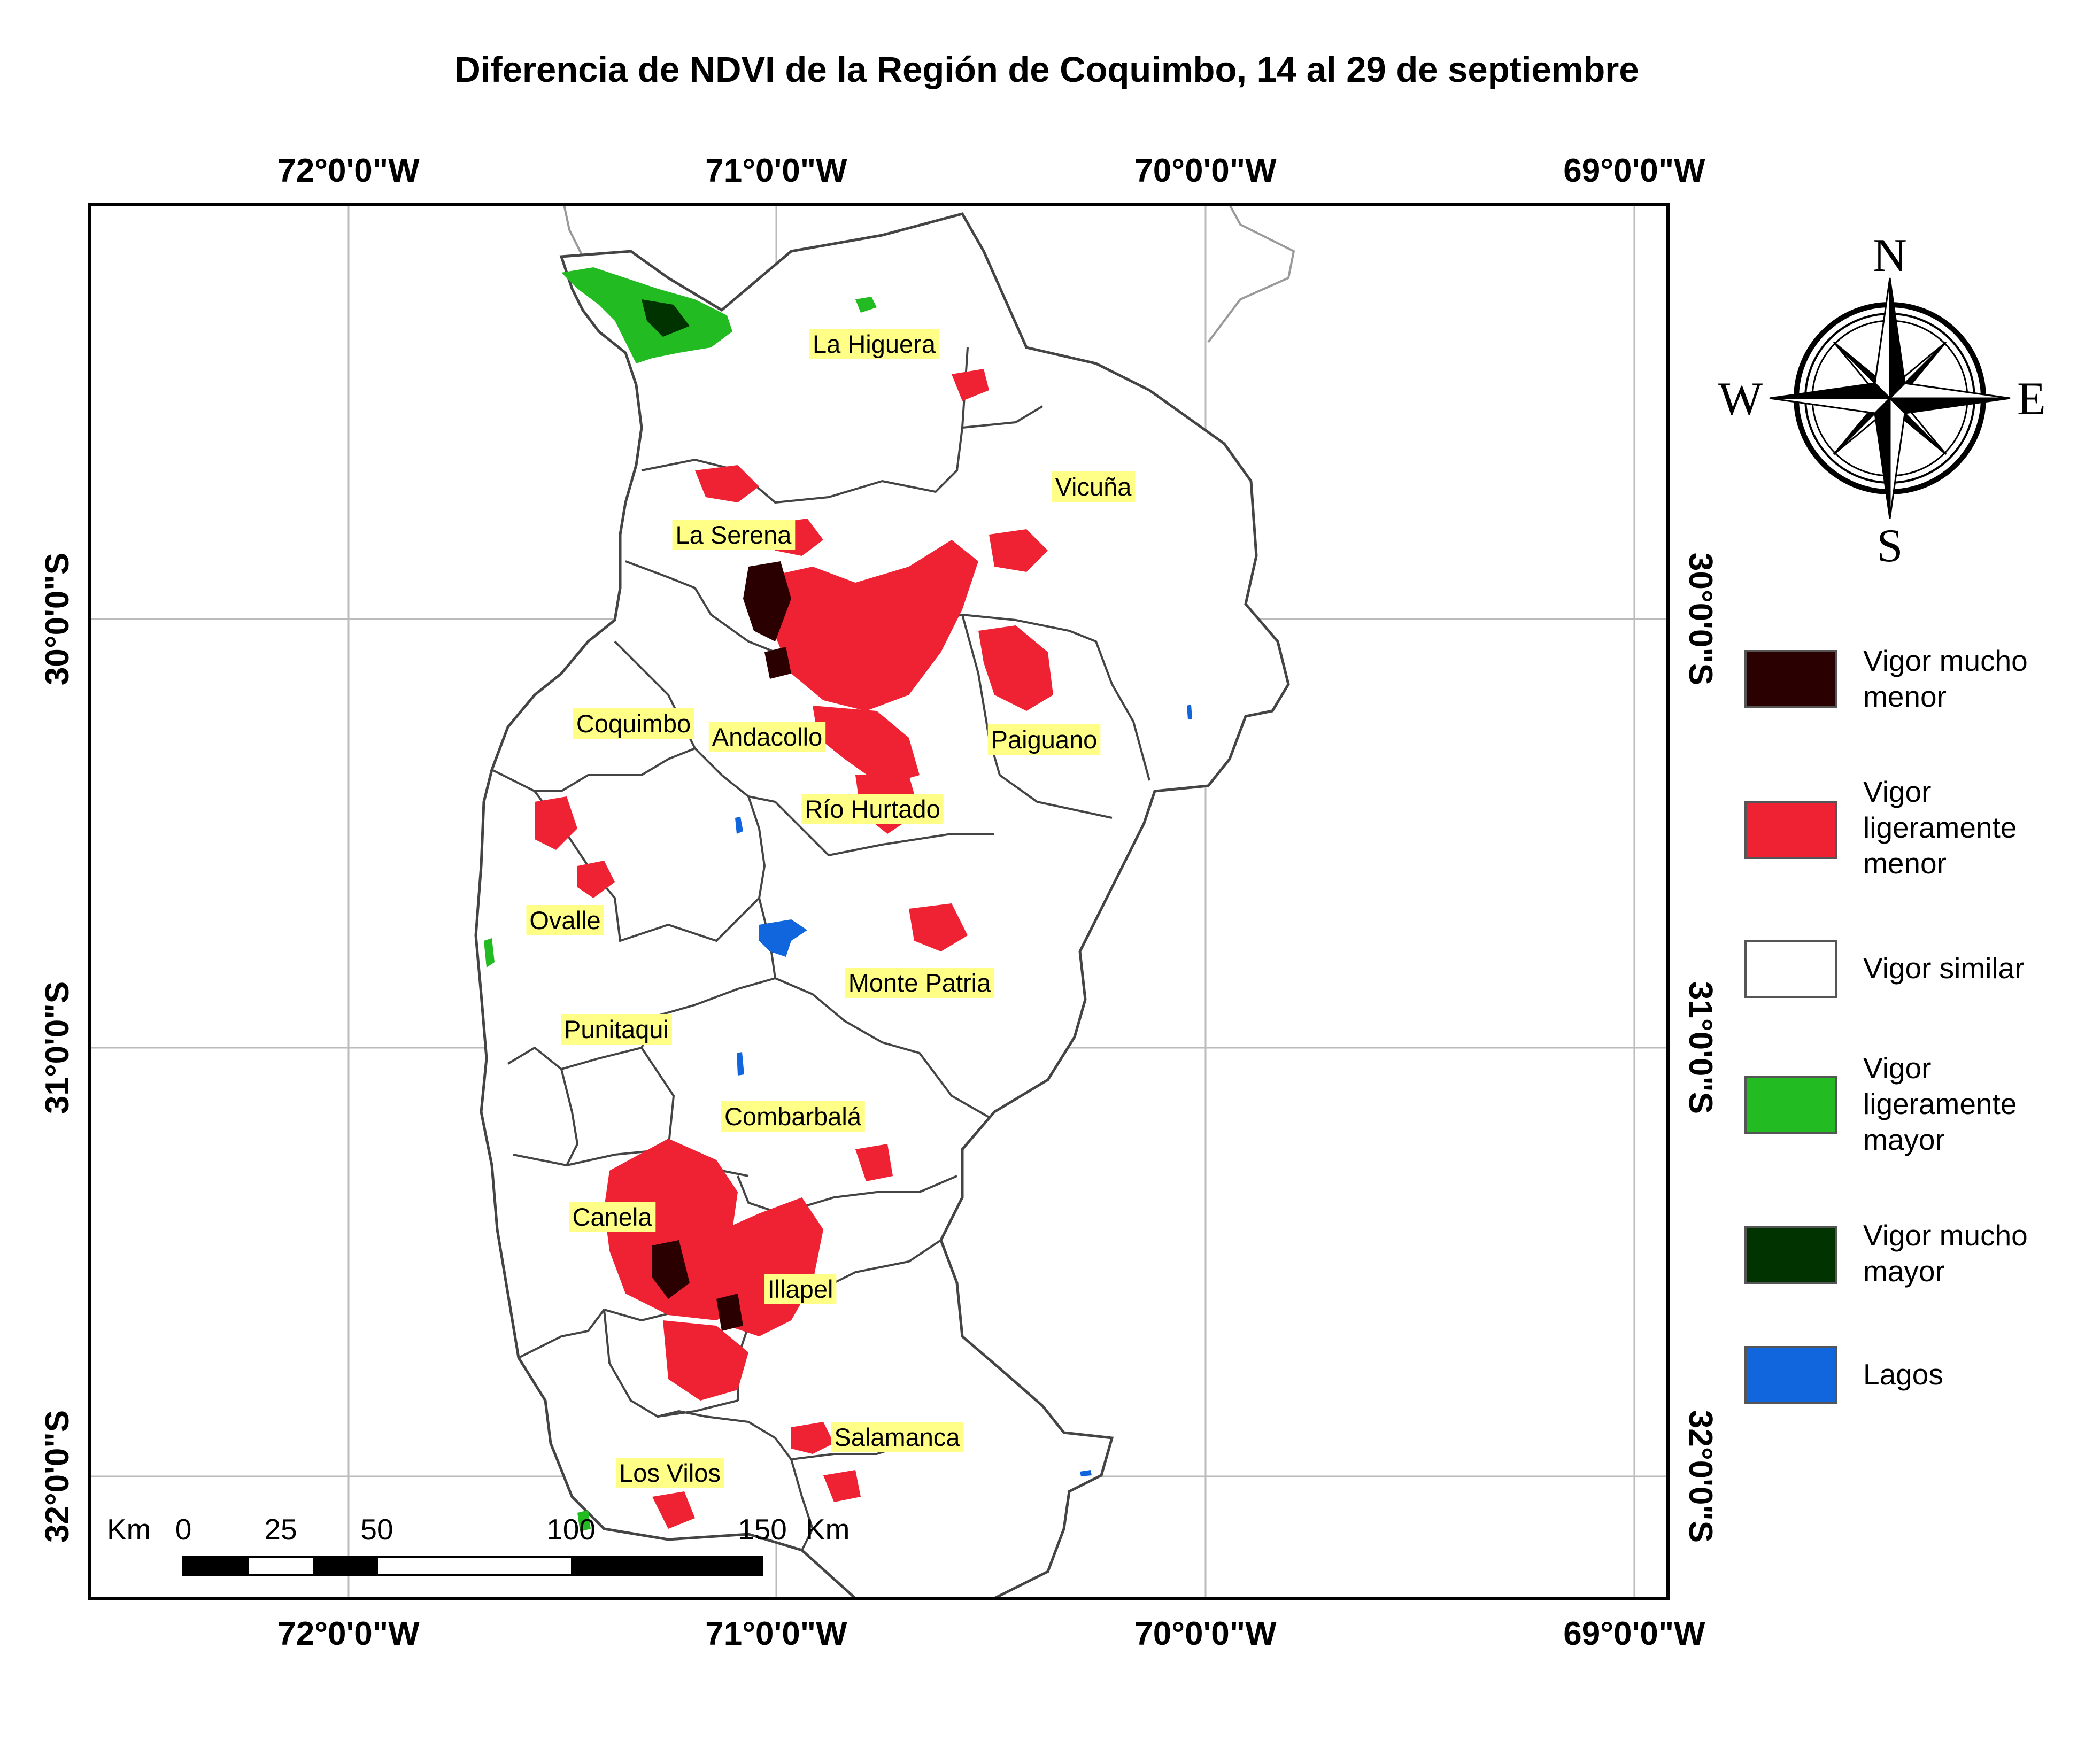 Image resolution: width=2085 pixels, height=1764 pixels. I want to click on bottom-lon-label-72w: 72°0'0"W, so click(348, 1633).